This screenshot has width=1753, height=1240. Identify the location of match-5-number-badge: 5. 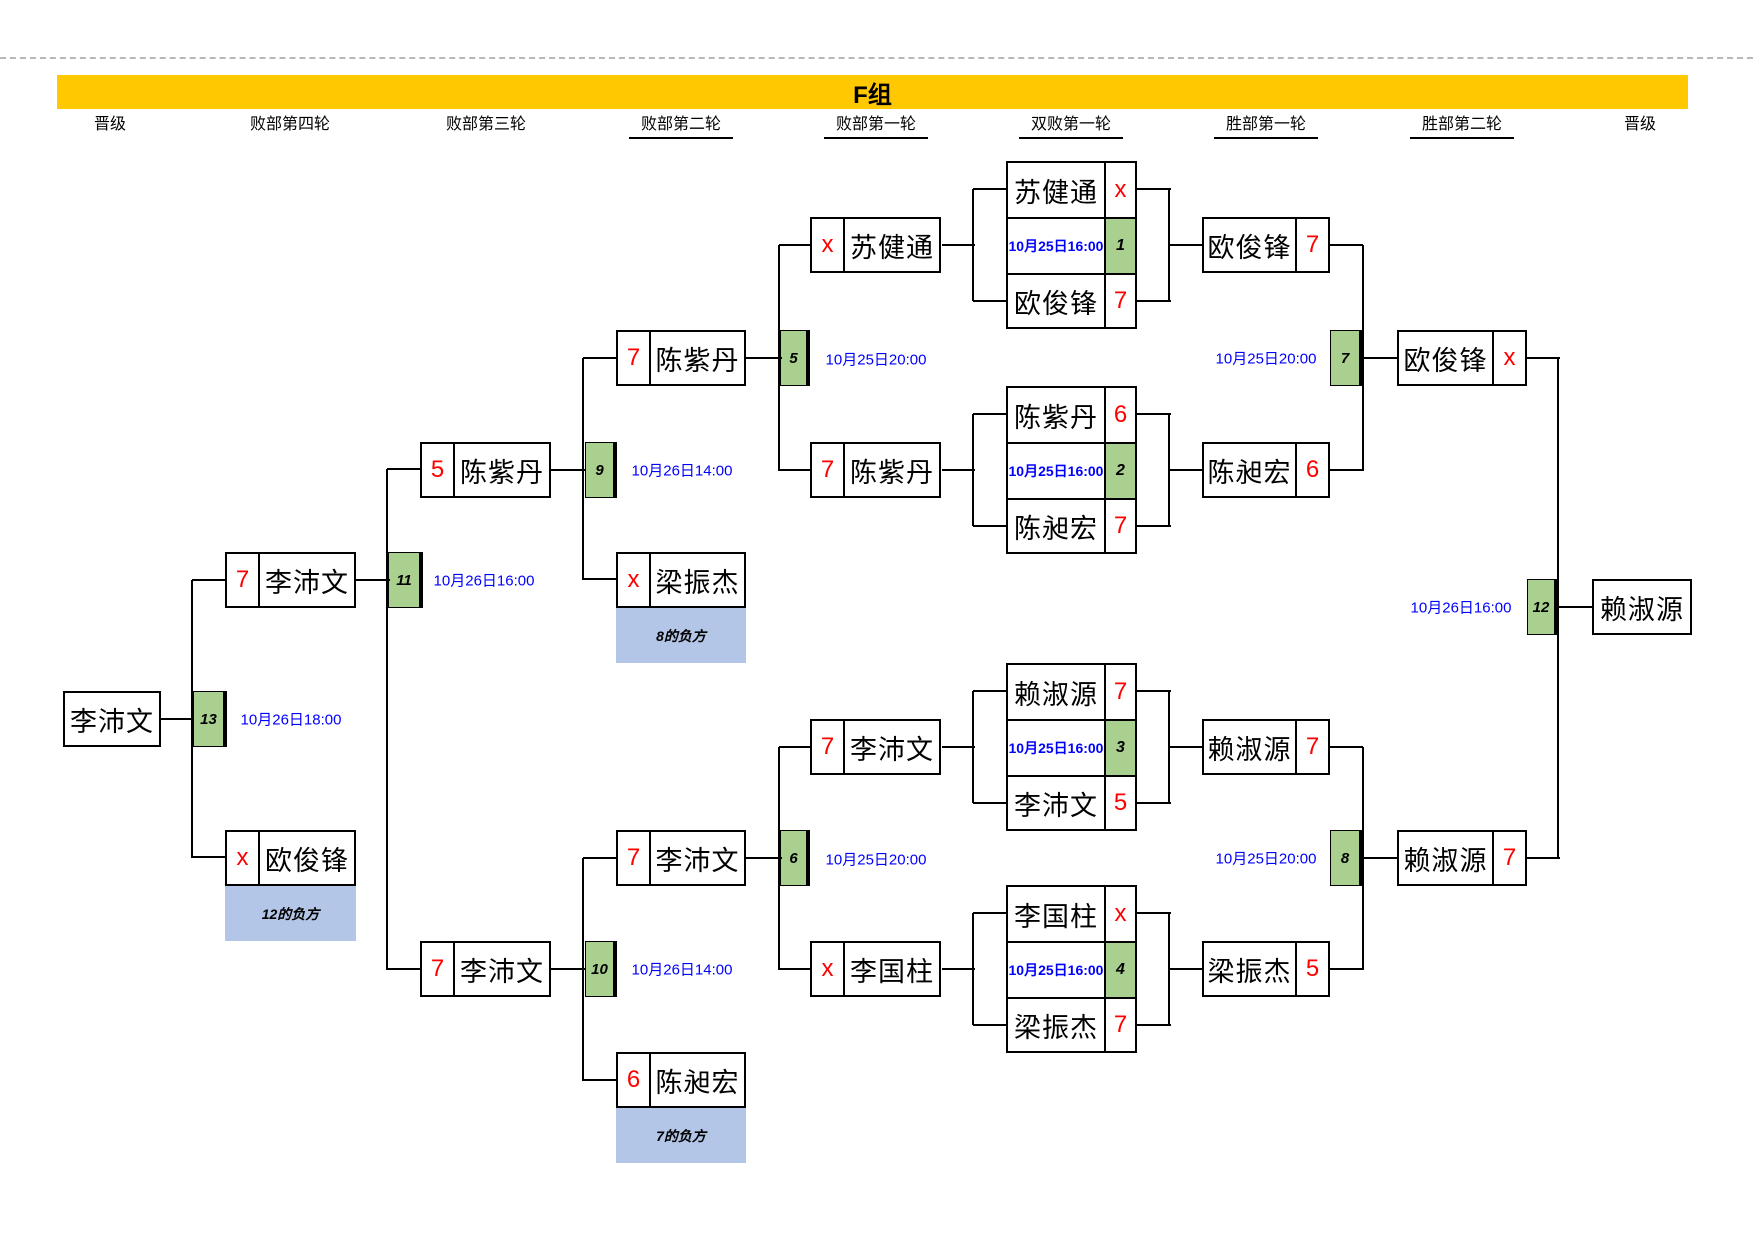
(795, 358).